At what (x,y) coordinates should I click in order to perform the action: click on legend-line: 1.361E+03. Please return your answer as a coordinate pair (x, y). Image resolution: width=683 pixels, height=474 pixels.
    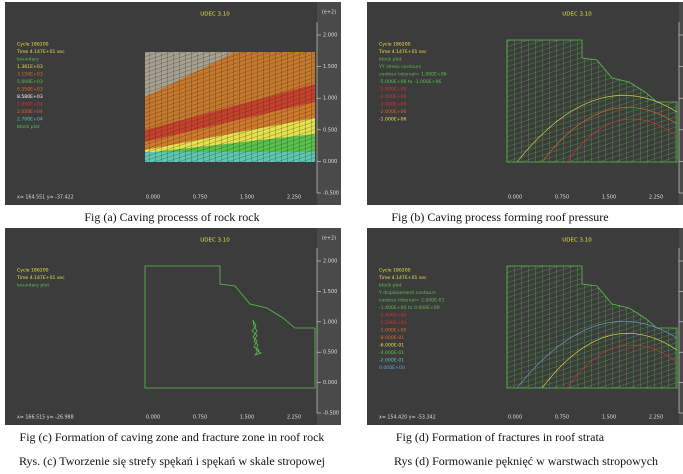
    Looking at the image, I should click on (30, 67).